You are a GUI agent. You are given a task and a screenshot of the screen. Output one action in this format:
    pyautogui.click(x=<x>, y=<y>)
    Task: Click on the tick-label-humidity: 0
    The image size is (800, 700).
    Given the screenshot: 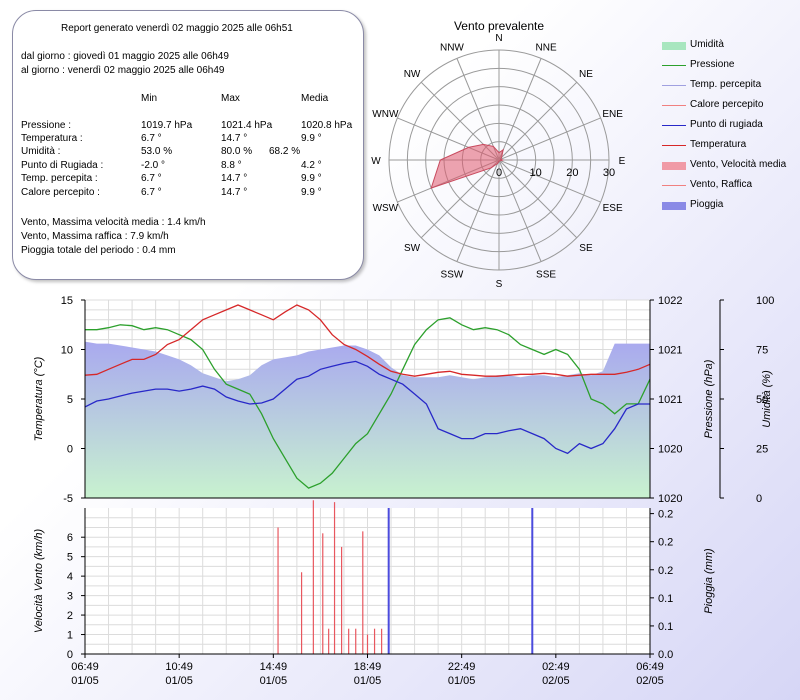 What is the action you would take?
    pyautogui.click(x=759, y=499)
    